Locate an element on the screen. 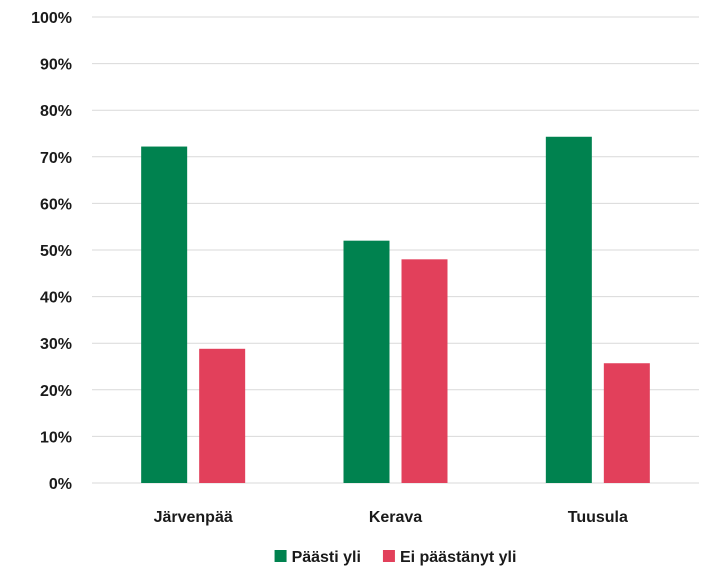 The width and height of the screenshot is (703, 574). y-tick-label: 0% is located at coordinates (60, 484).